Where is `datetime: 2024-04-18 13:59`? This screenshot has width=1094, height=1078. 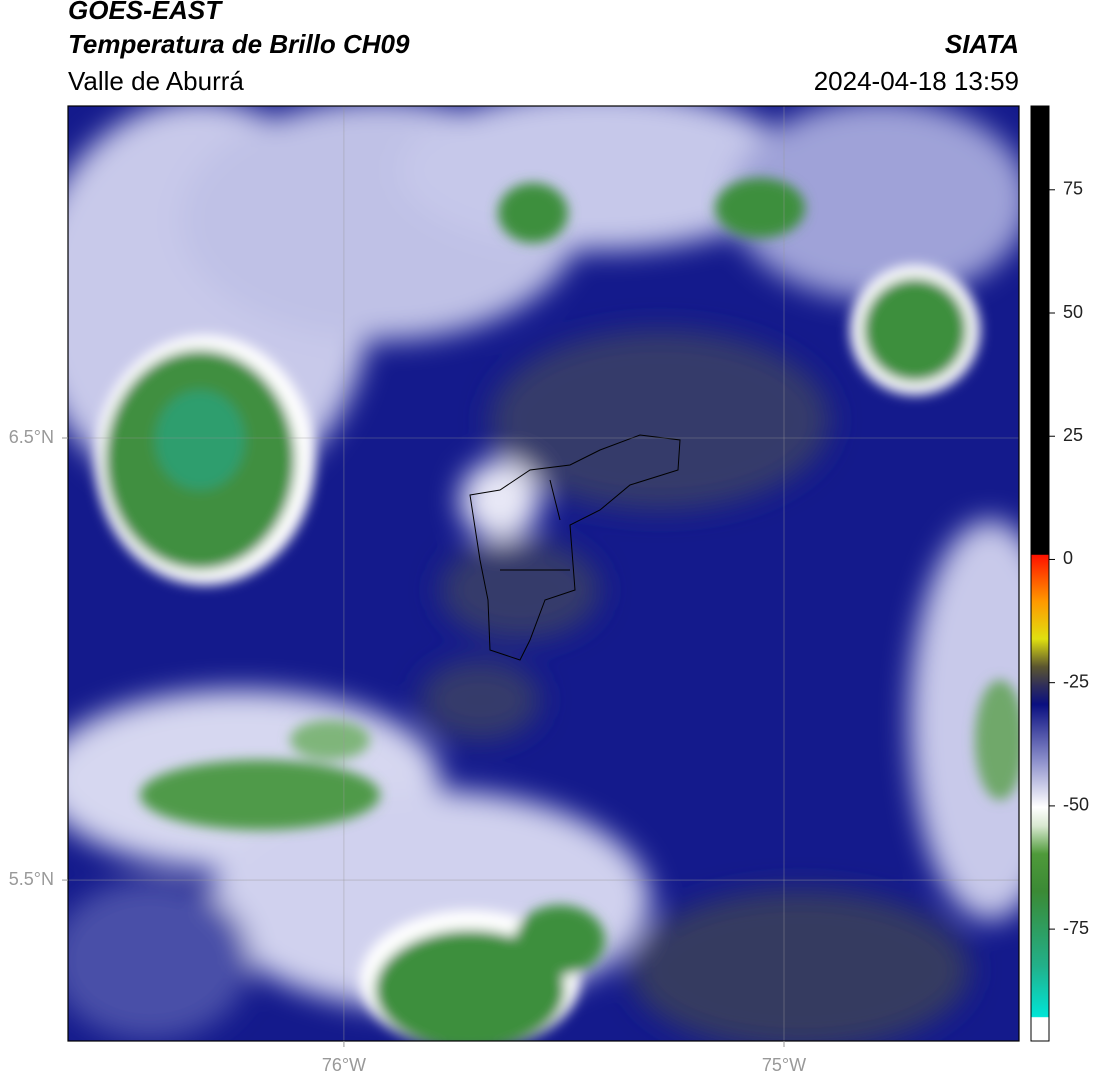
datetime: 2024-04-18 13:59 is located at coordinates (916, 81).